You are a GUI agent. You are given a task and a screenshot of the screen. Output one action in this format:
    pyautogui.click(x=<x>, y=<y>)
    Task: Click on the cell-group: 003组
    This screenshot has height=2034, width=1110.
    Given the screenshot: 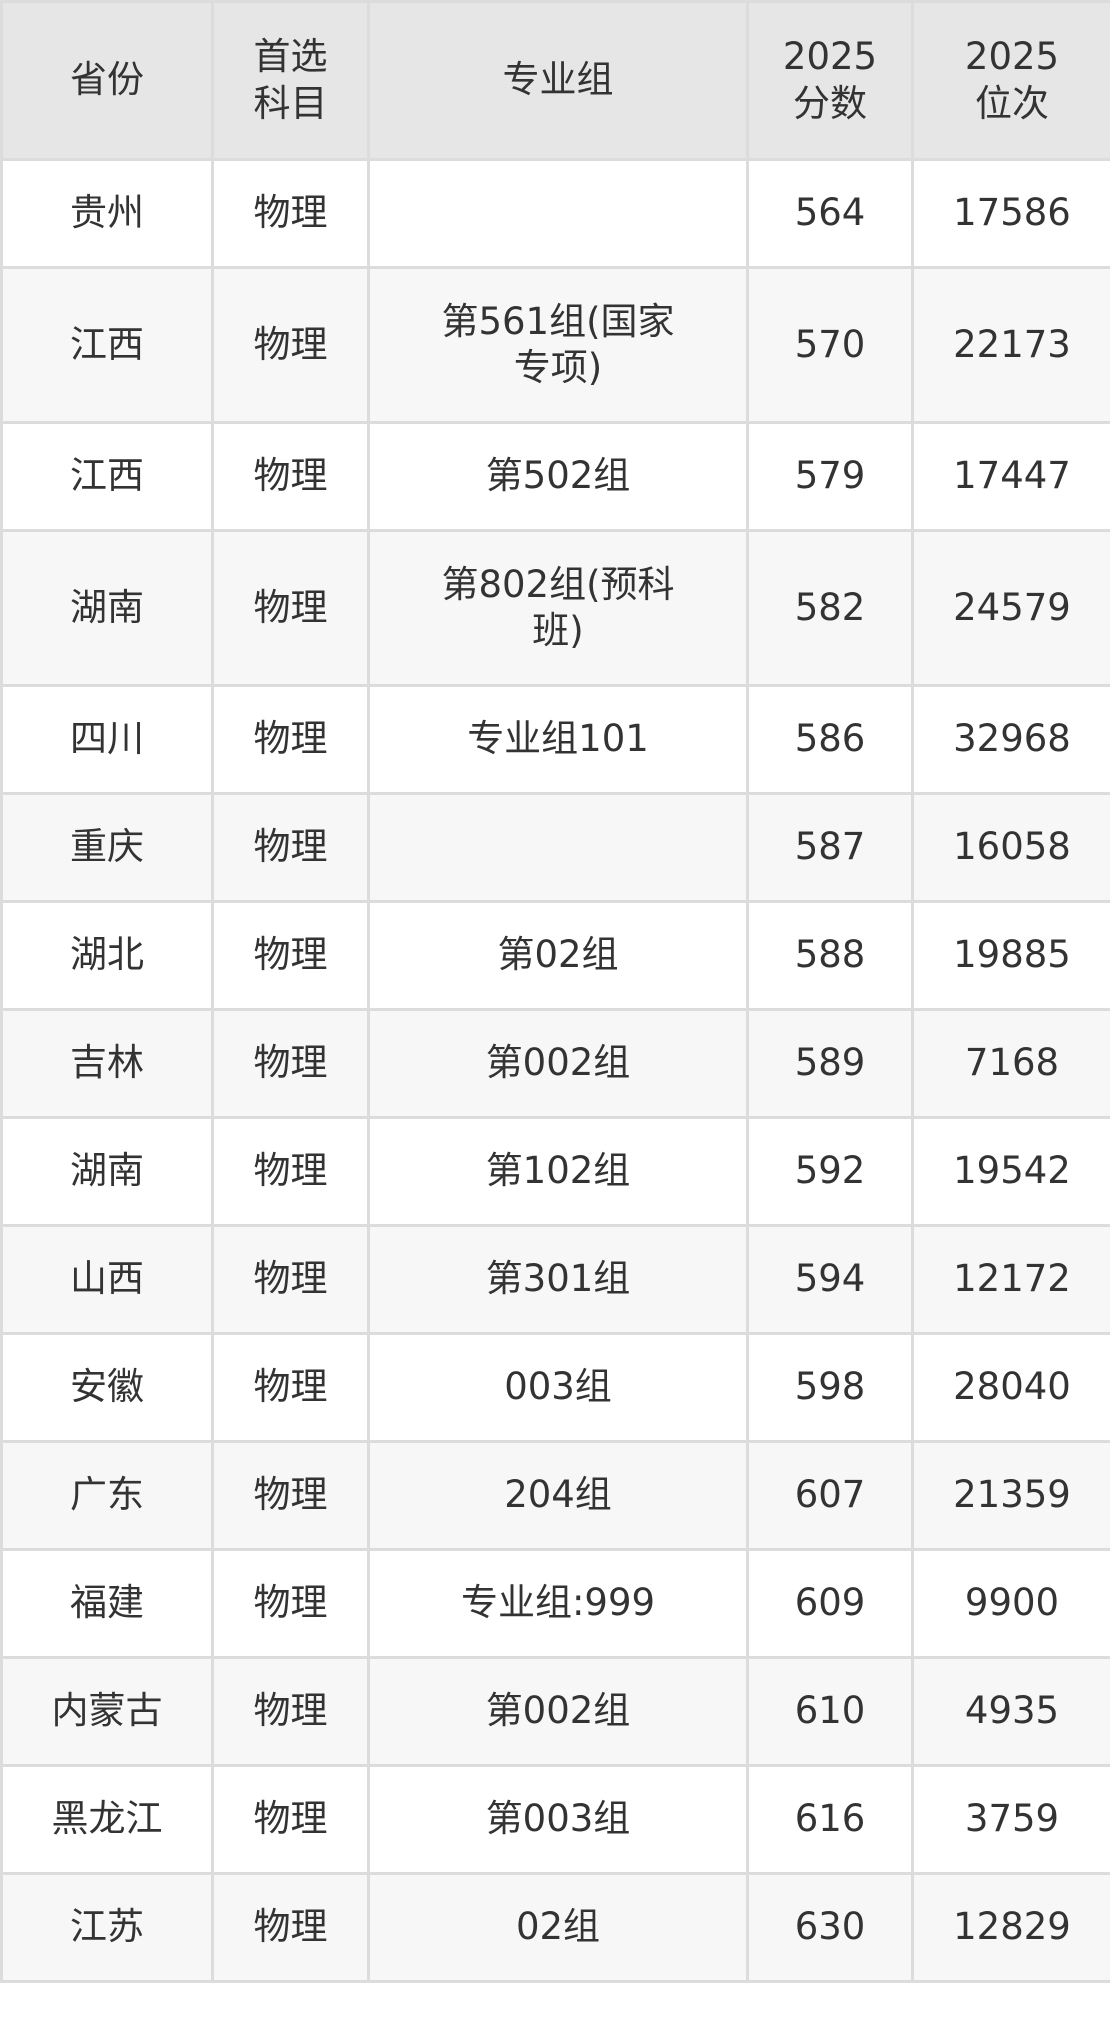 What is the action you would take?
    pyautogui.click(x=558, y=1387)
    